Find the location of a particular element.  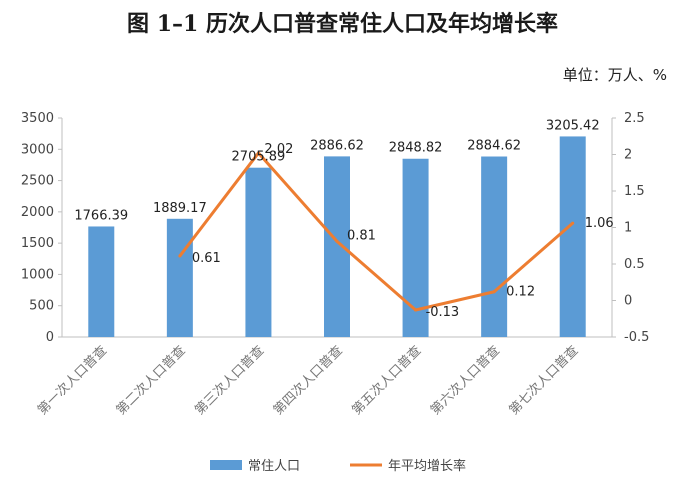

y-right-tick-label: 0.5 is located at coordinates (634, 264).